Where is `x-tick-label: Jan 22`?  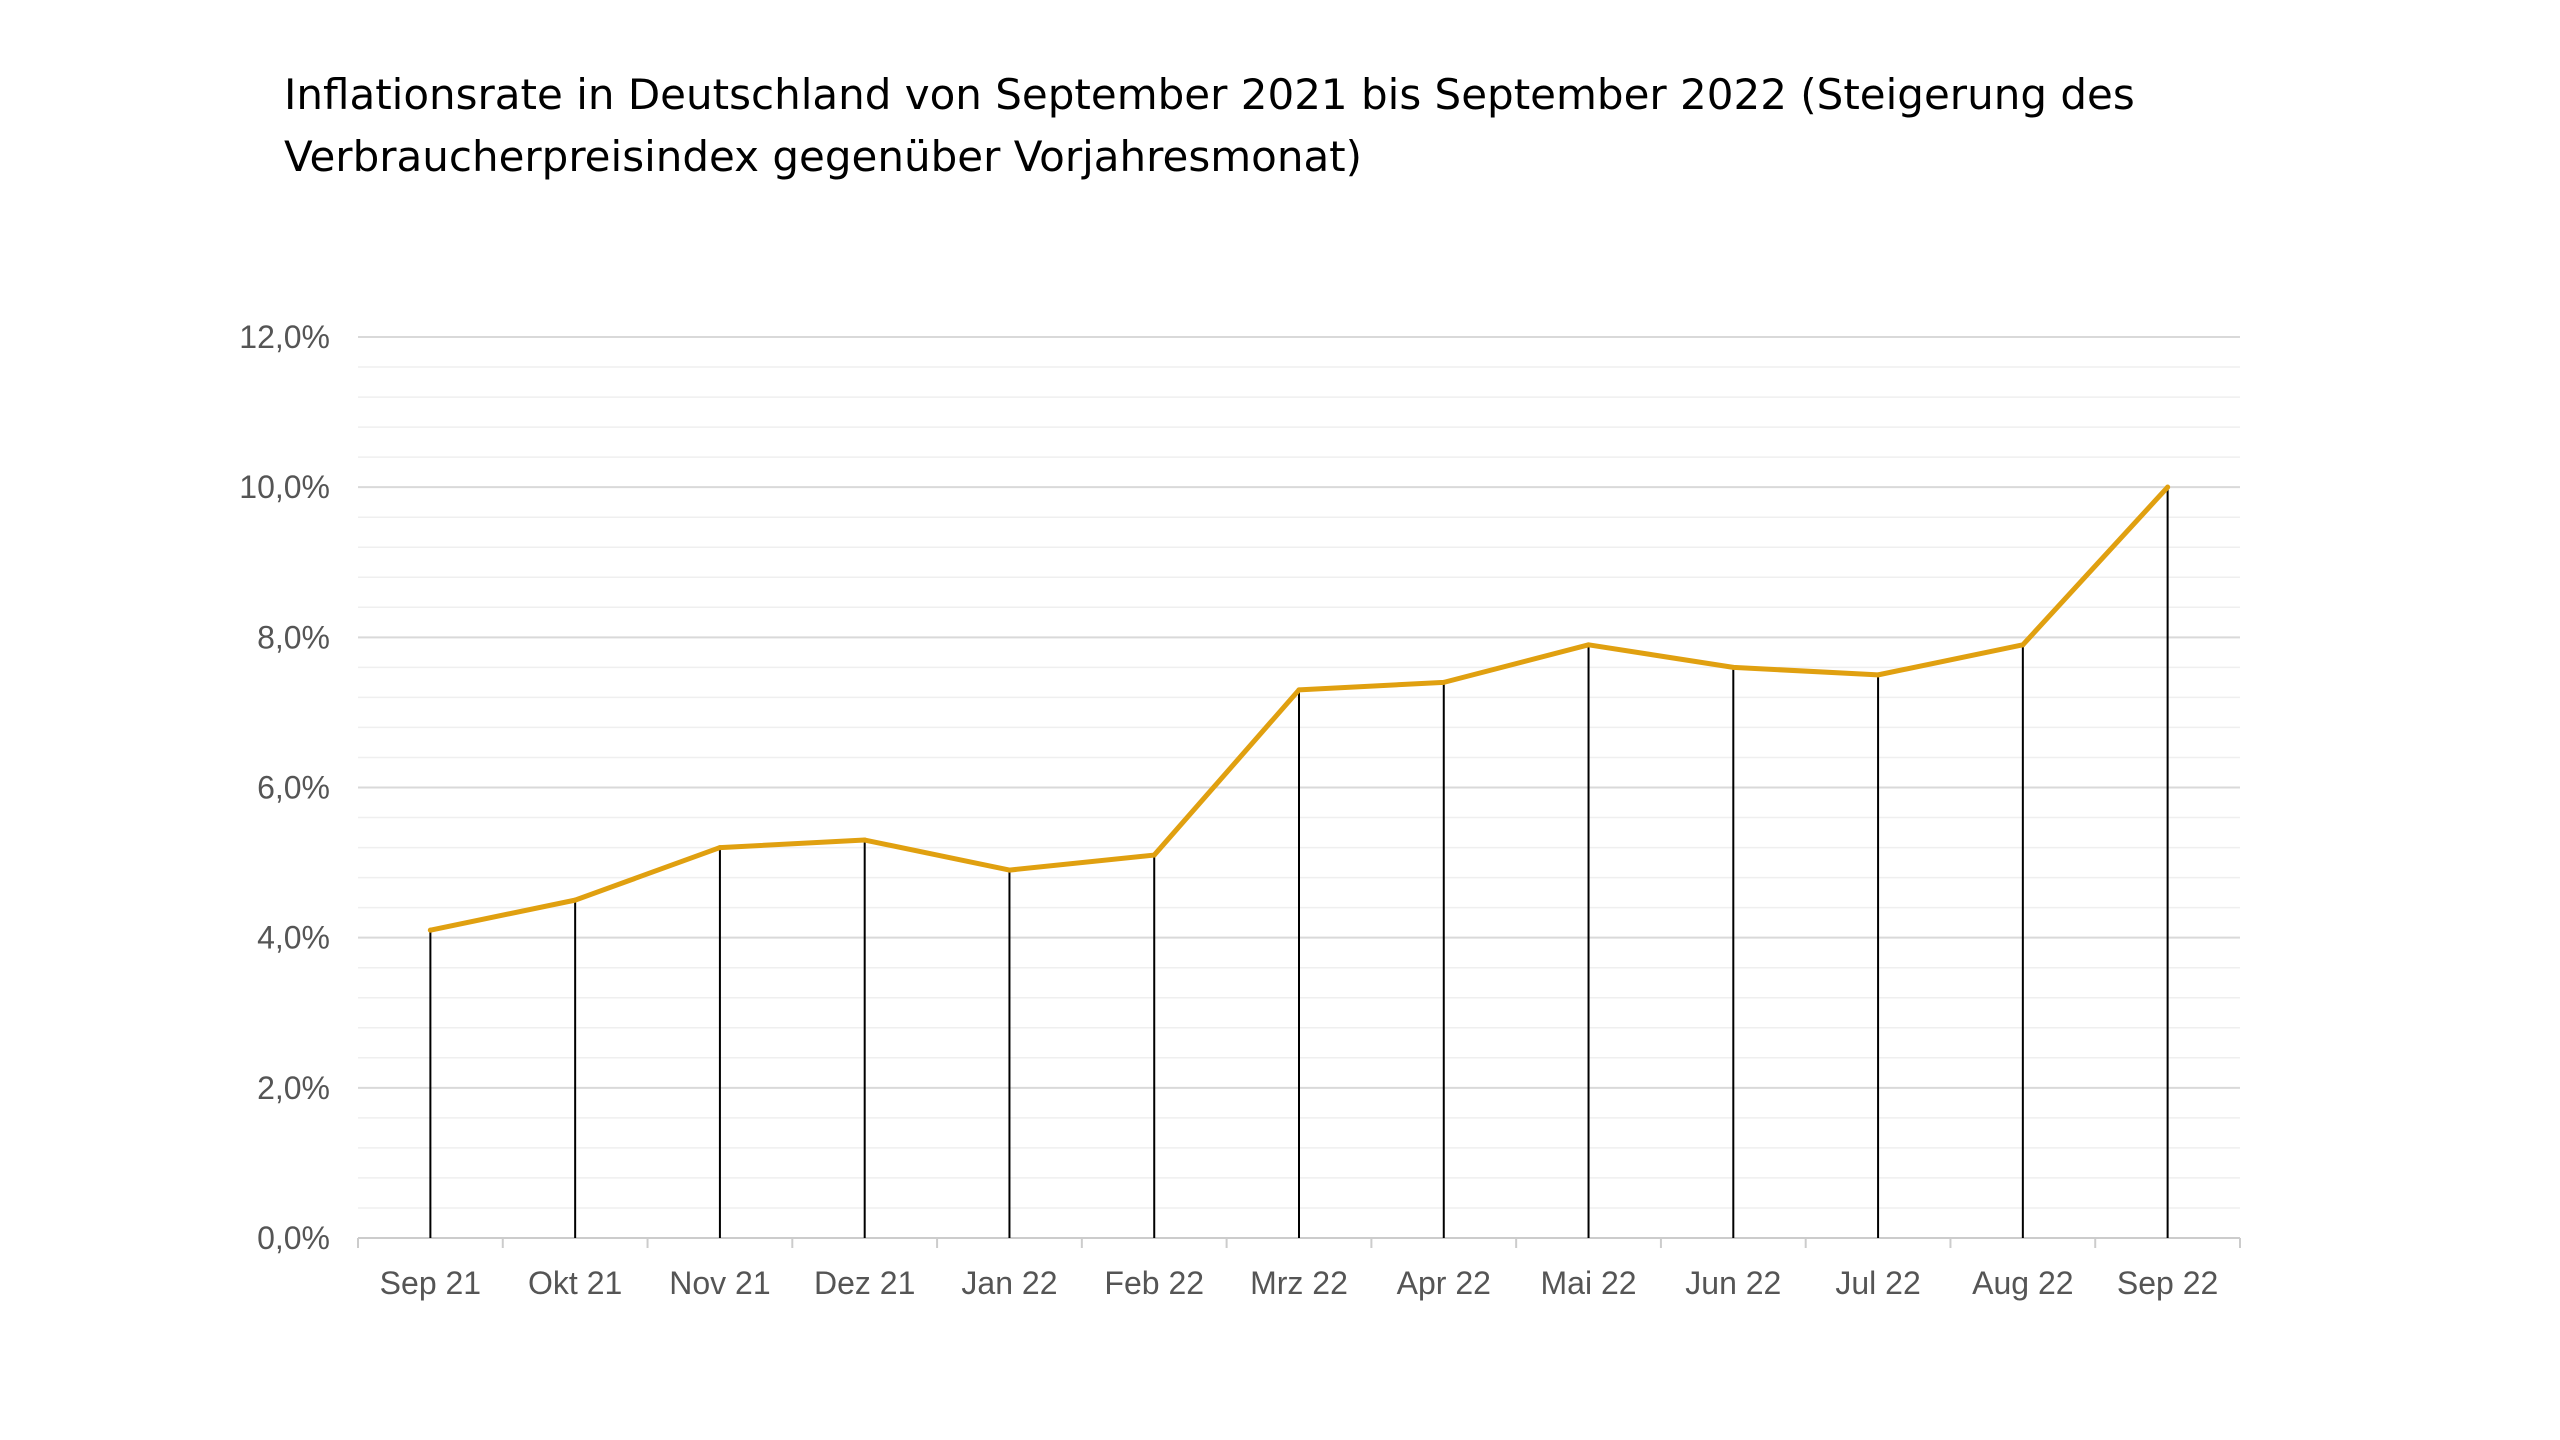 x-tick-label: Jan 22 is located at coordinates (1009, 1283).